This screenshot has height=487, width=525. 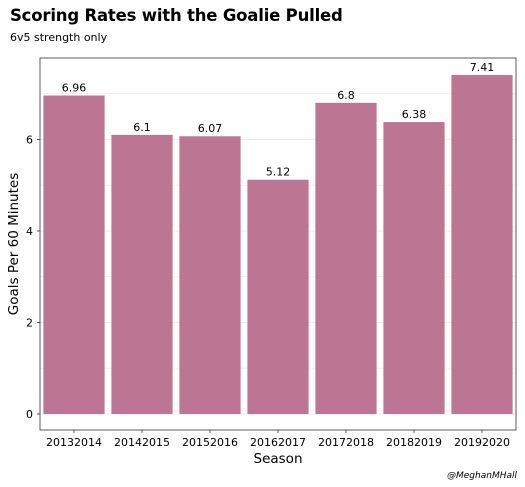 What do you see at coordinates (346, 95) in the screenshot?
I see `data-label-20172018: 6.8` at bounding box center [346, 95].